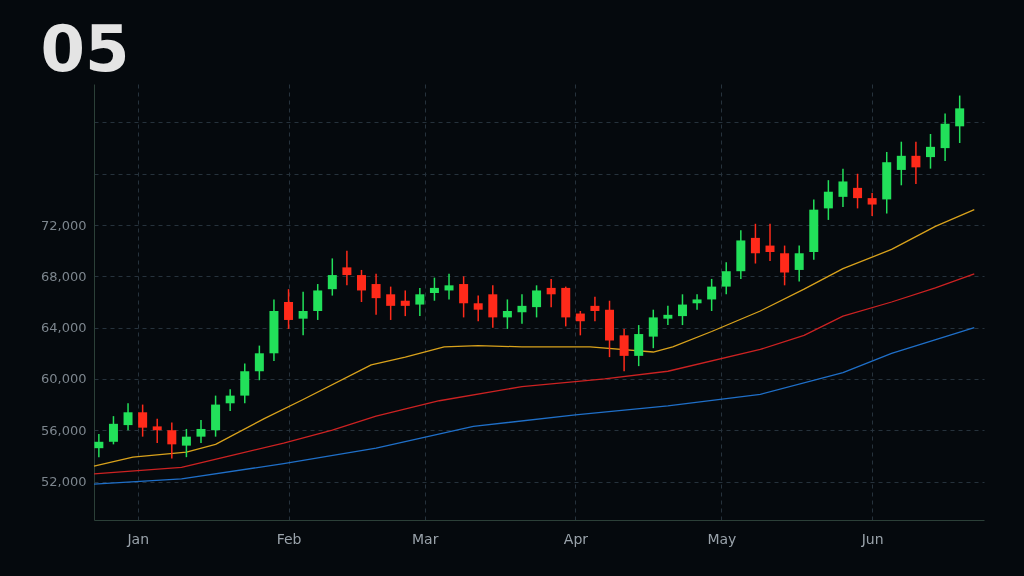 The width and height of the screenshot is (1024, 576). Describe the element at coordinates (64, 430) in the screenshot. I see `y-tick-label: 56,000` at that location.